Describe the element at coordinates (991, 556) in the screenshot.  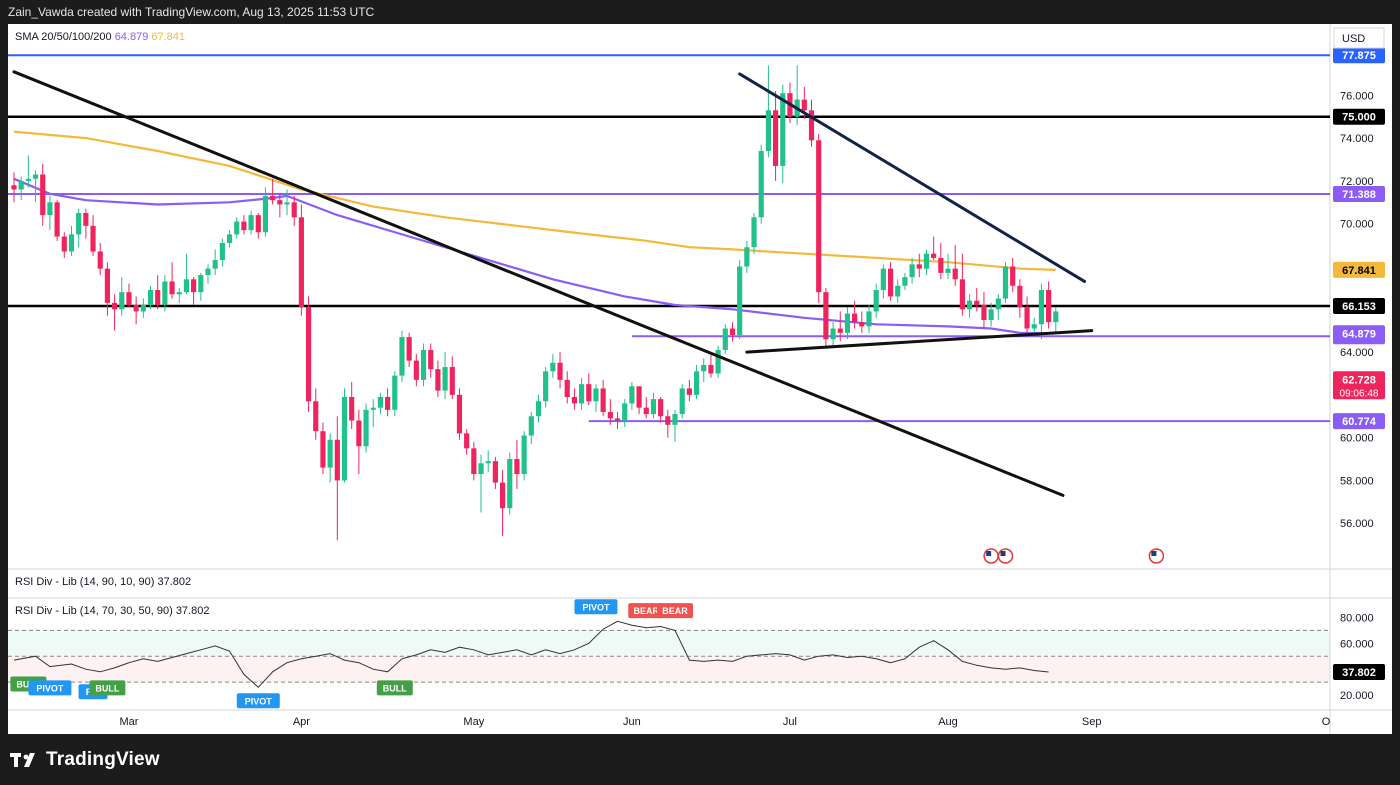
I see `economic-event-flag-icon` at that location.